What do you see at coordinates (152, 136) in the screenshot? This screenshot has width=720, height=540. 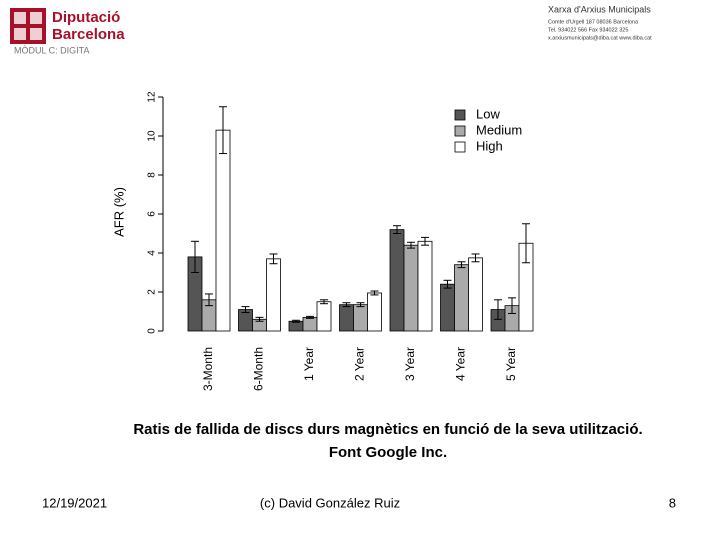 I see `y-tick-label: 10` at bounding box center [152, 136].